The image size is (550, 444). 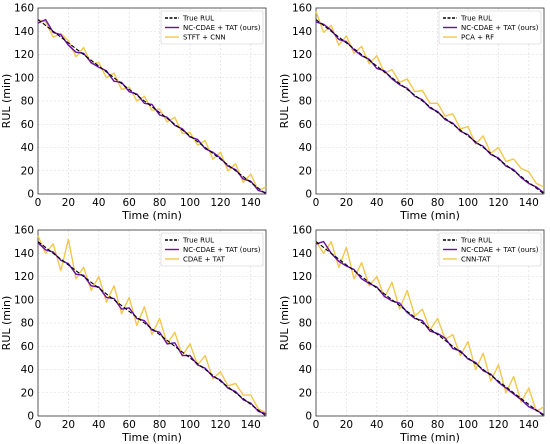 I want to click on legend-label: CDAE + TAT, so click(x=204, y=260).